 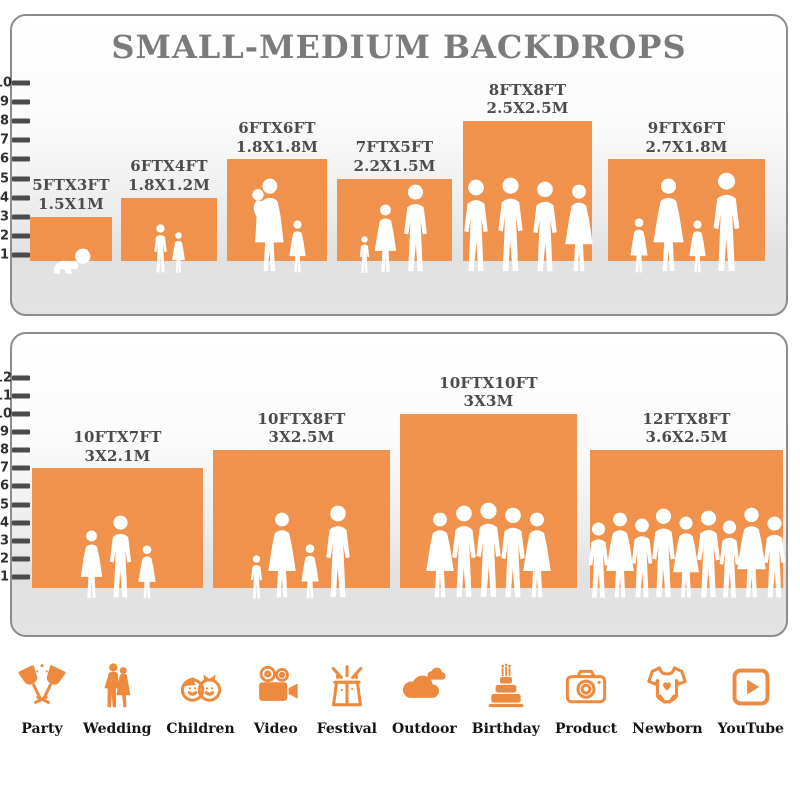 I want to click on ruler-tick-label: 6, so click(x=4, y=159).